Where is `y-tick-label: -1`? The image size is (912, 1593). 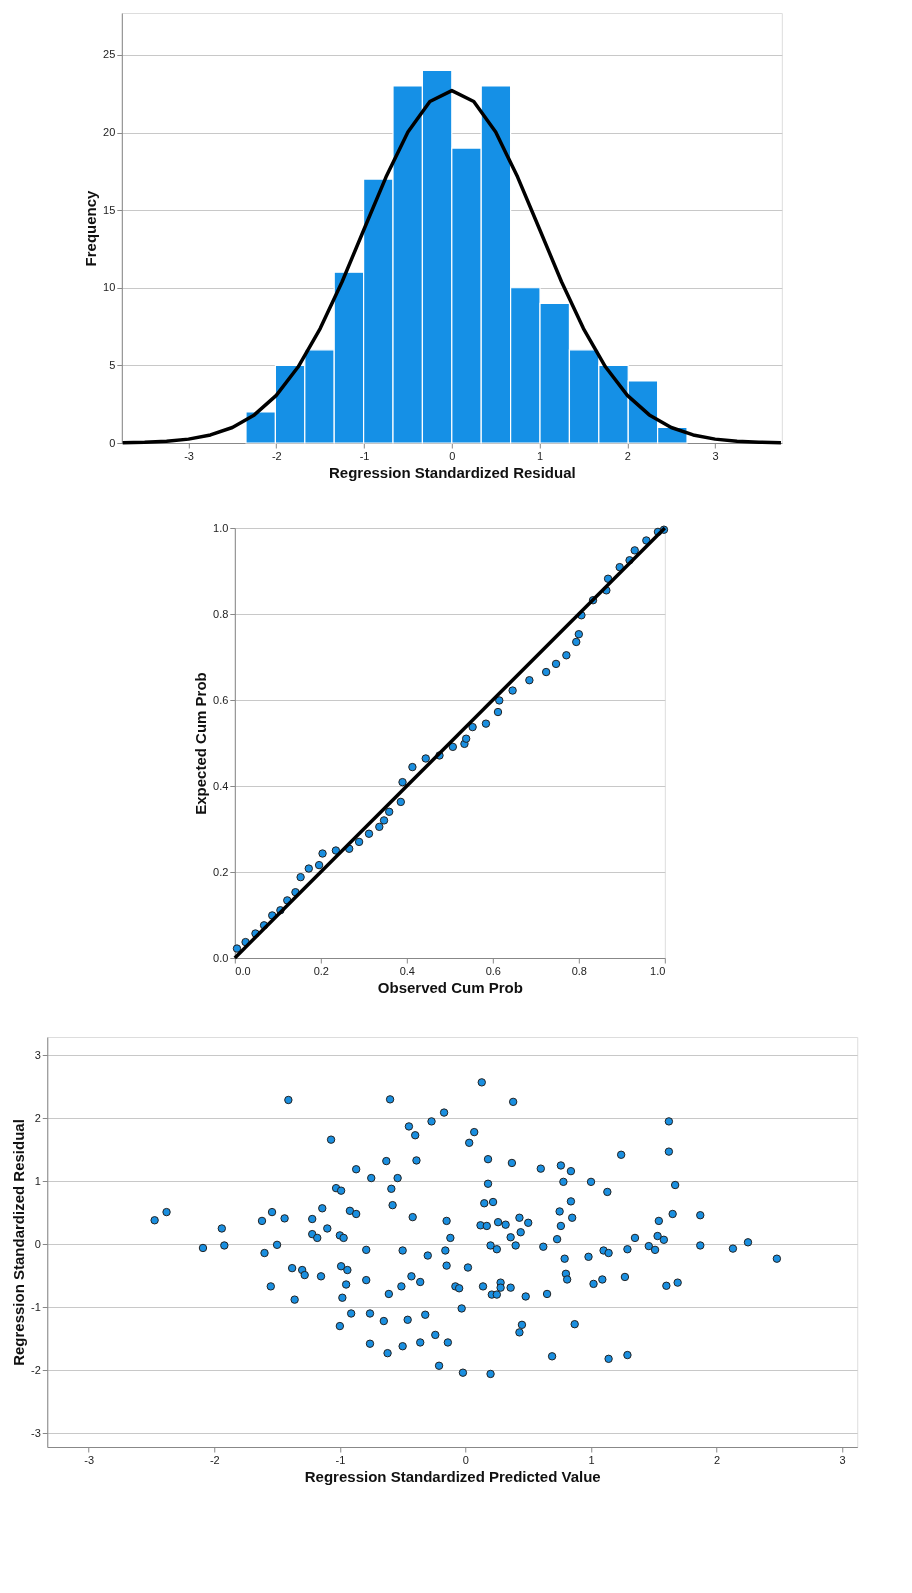
y-tick-label: -1 is located at coordinates (35, 1306).